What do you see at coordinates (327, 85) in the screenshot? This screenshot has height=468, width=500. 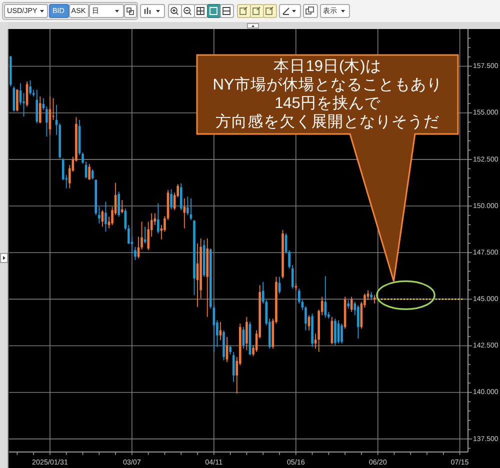 I see `annotation: NY市場が休場となることもあり` at bounding box center [327, 85].